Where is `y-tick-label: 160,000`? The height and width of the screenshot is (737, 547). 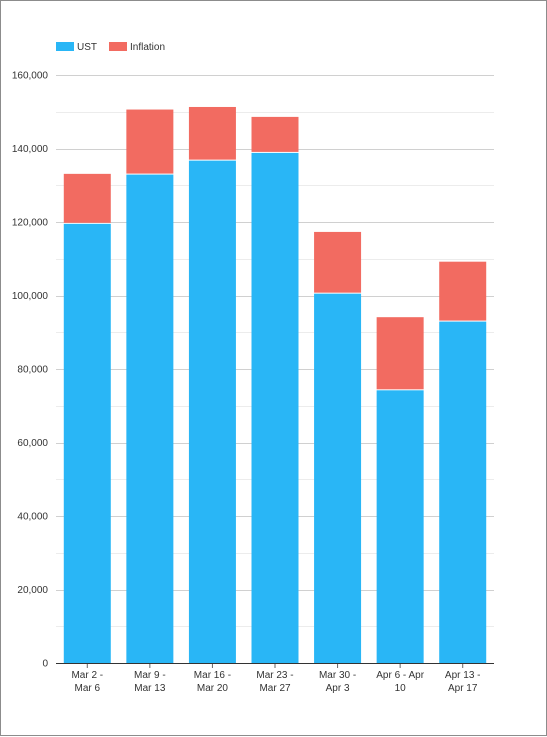
y-tick-label: 160,000 is located at coordinates (30, 76).